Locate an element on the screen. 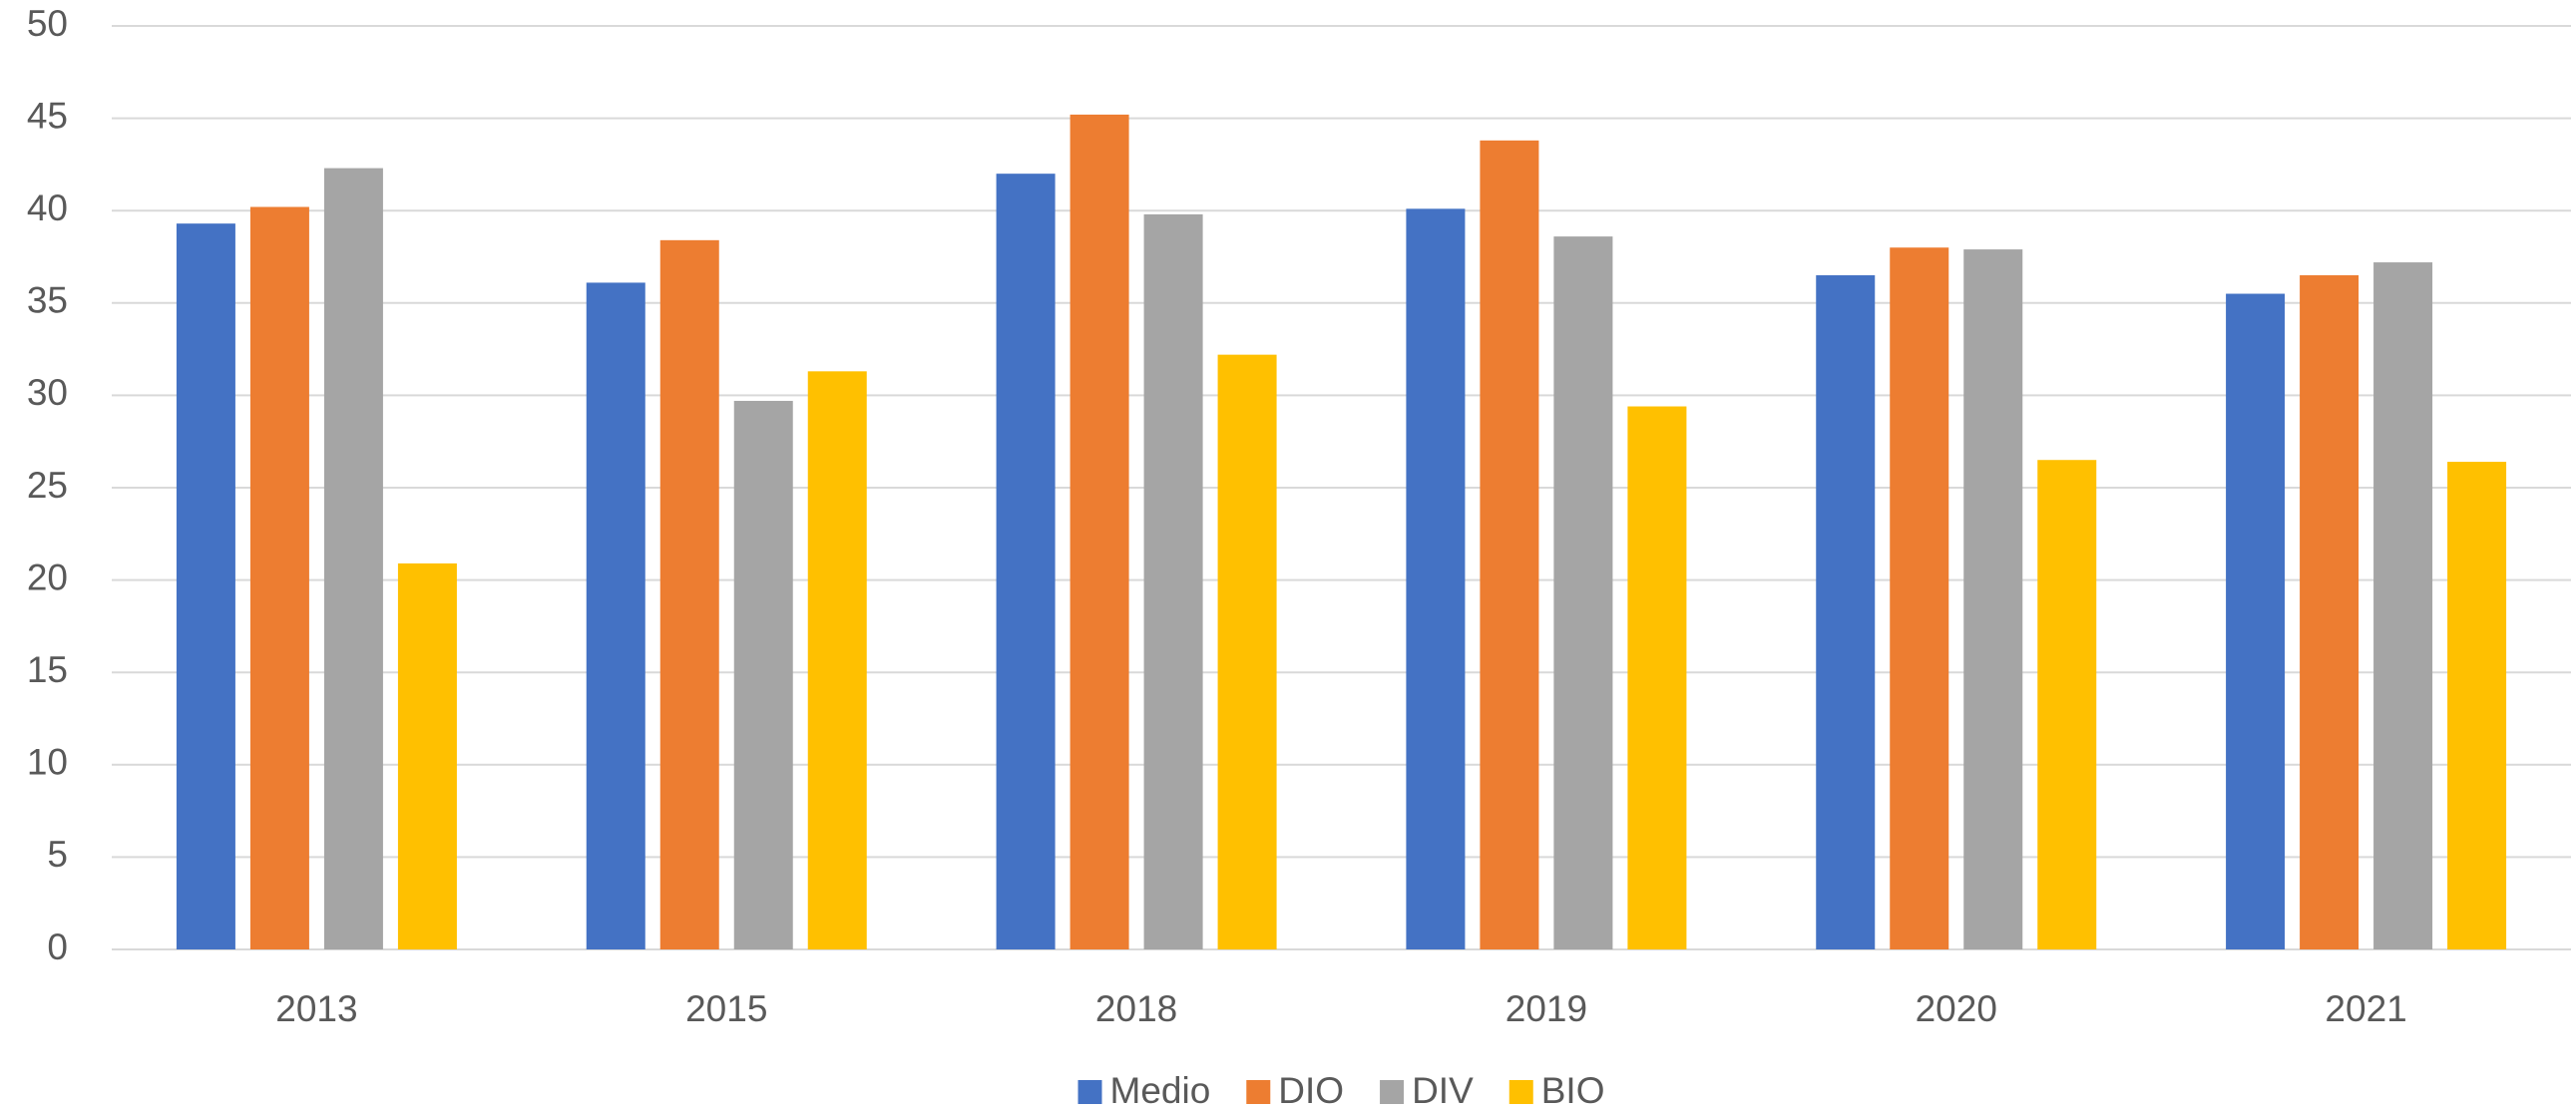  y-tick-label: 15 is located at coordinates (47, 669).